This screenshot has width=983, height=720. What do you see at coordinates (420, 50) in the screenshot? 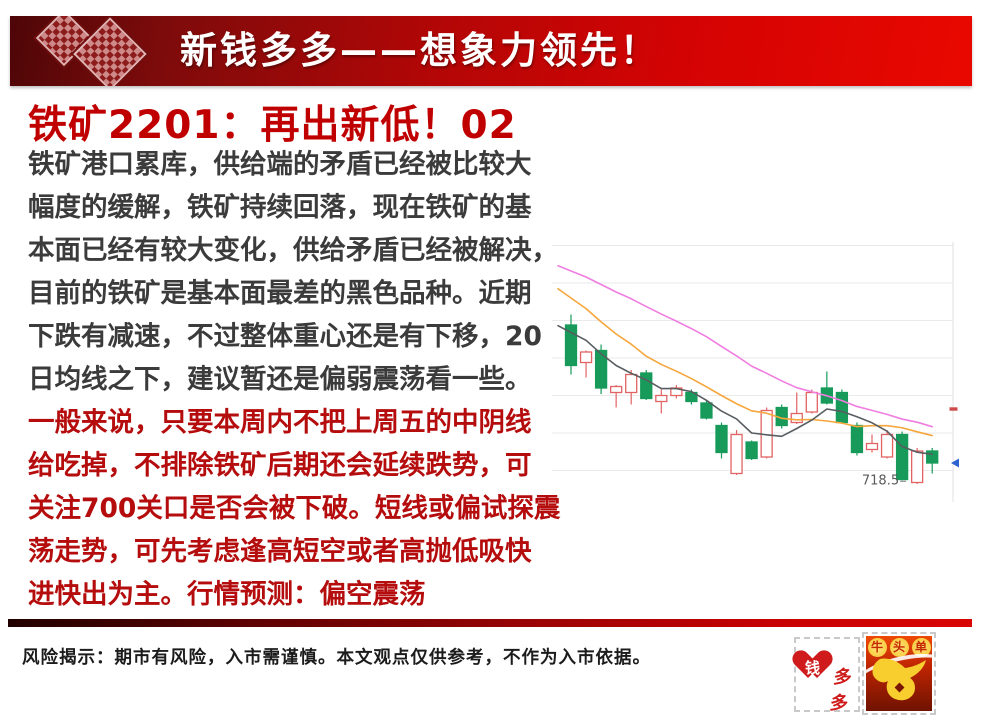
I see `header-title: 新钱多多——想象力领先！` at bounding box center [420, 50].